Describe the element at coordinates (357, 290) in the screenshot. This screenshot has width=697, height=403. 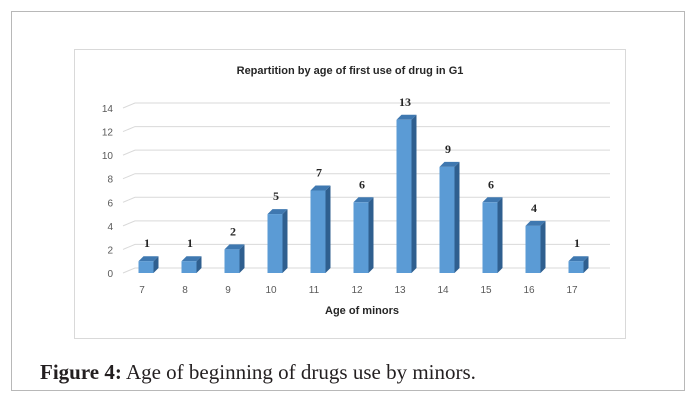
I see `x-tick-label: 12` at that location.